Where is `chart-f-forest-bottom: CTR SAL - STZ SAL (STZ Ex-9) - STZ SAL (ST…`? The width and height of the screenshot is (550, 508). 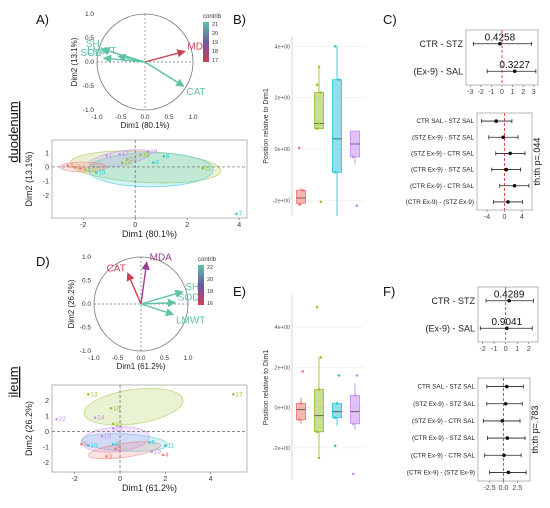 chart-f-forest-bottom: CTR SAL - STZ SAL (STZ Ex-9) - STZ SAL (ST… is located at coordinates (473, 434).